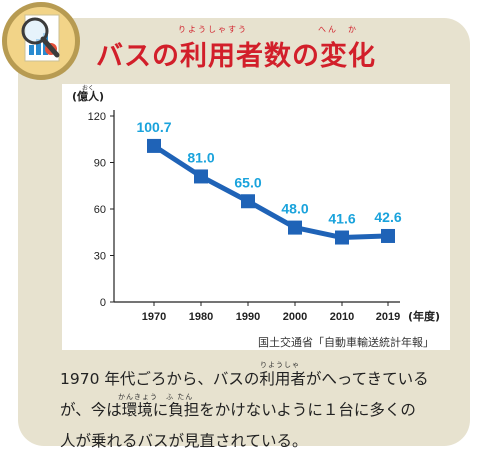 Image resolution: width=480 pixels, height=457 pixels. I want to click on x-tick-label: 1980, so click(201, 317).